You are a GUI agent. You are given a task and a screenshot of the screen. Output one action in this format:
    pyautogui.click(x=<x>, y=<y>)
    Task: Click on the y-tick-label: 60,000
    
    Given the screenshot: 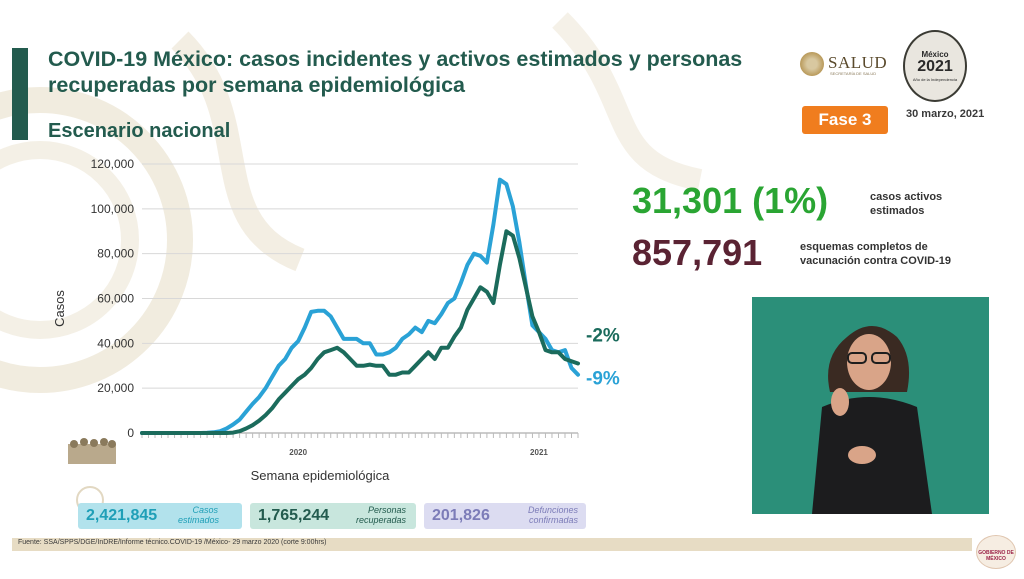 What is the action you would take?
    pyautogui.click(x=115, y=299)
    